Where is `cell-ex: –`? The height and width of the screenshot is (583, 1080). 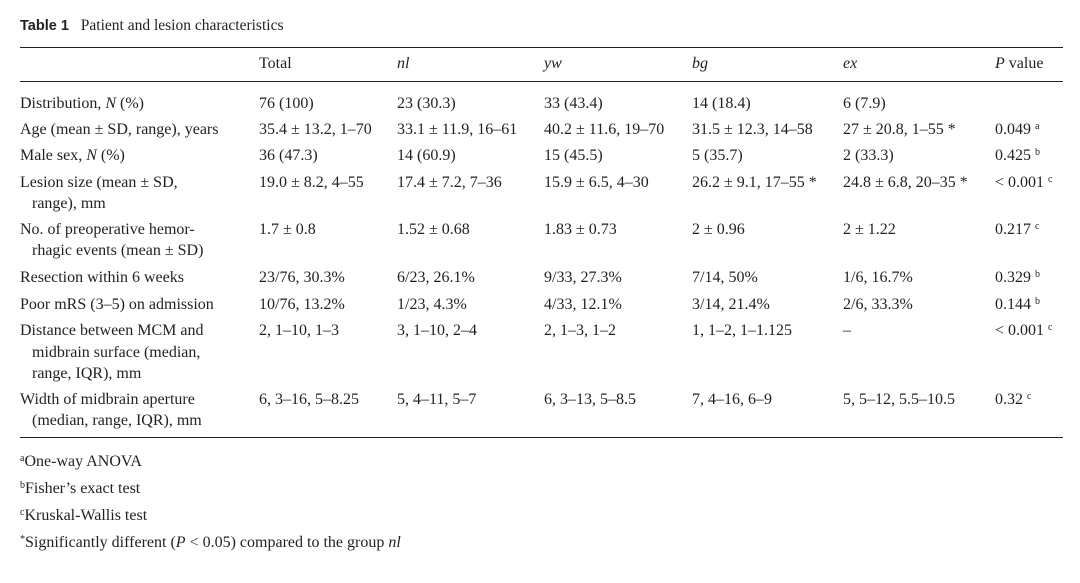 cell-ex: – is located at coordinates (847, 330).